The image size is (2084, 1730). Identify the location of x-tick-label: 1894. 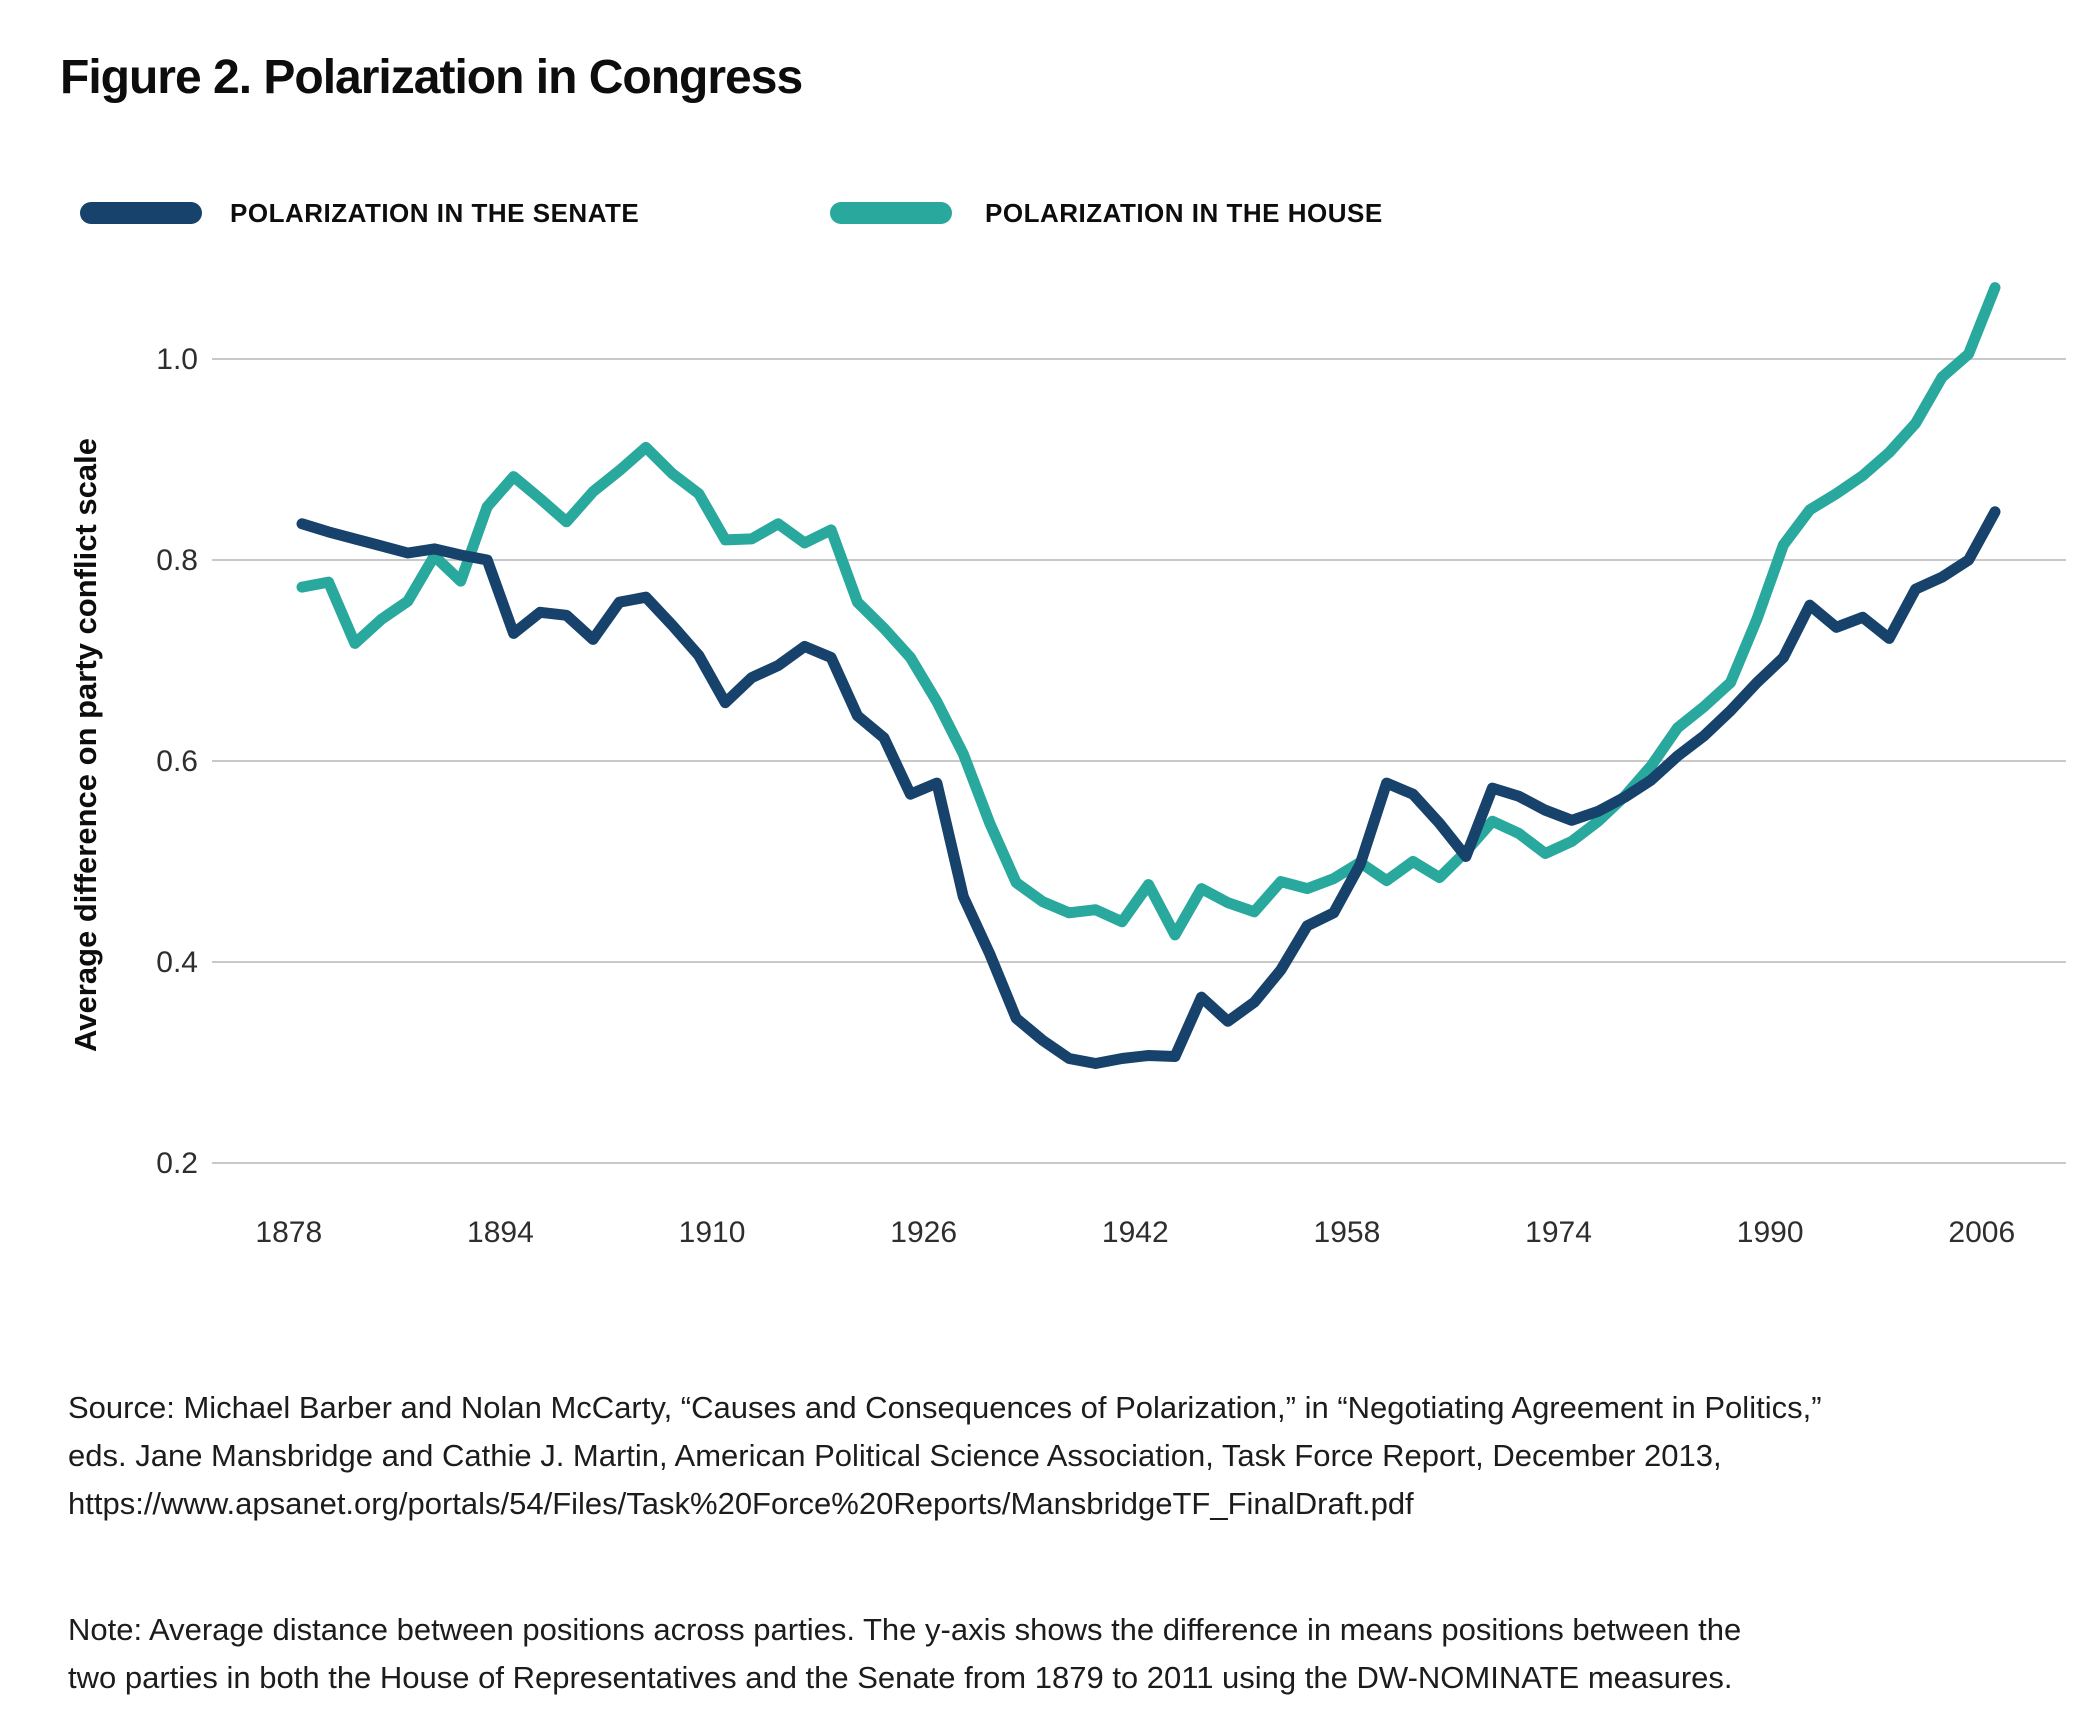
(500, 1232).